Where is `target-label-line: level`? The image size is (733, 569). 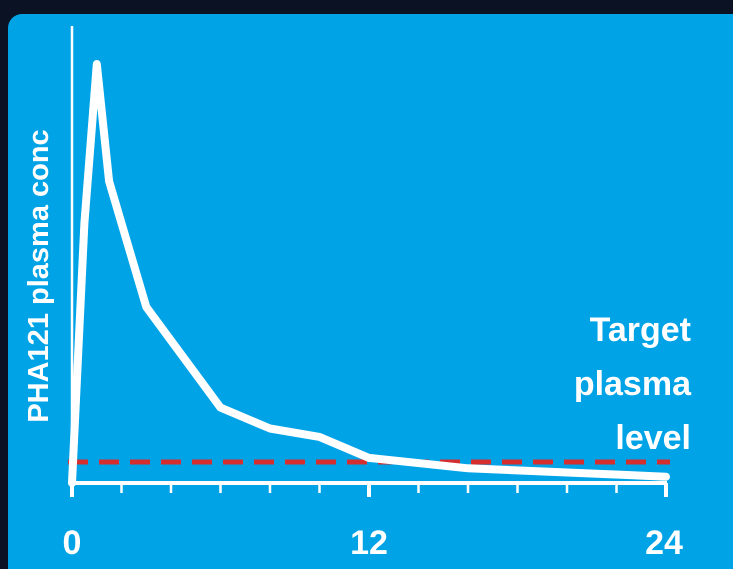 target-label-line: level is located at coordinates (653, 438).